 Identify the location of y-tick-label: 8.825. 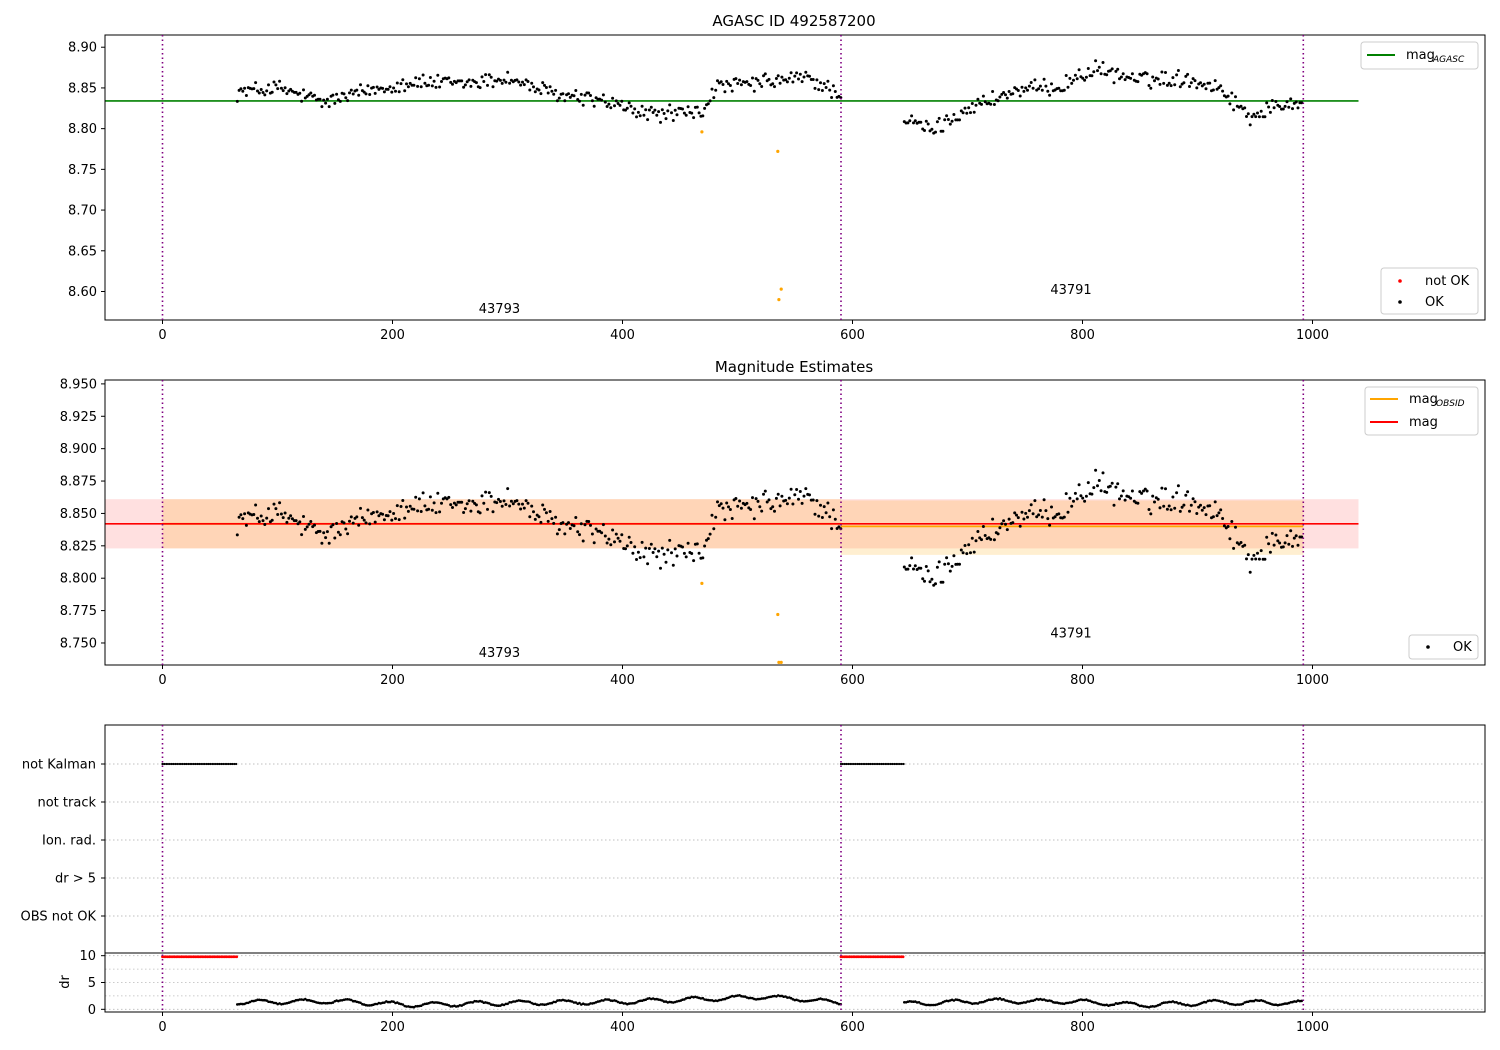
(78, 546).